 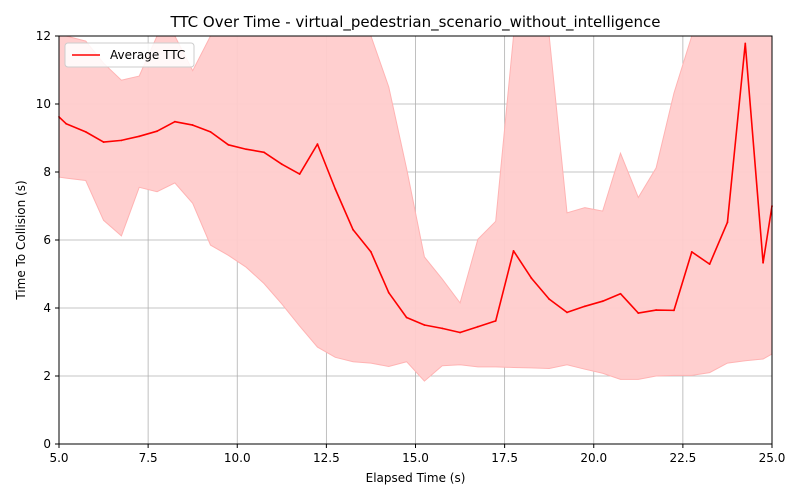 What do you see at coordinates (415, 458) in the screenshot?
I see `x-tick-label: 15.0` at bounding box center [415, 458].